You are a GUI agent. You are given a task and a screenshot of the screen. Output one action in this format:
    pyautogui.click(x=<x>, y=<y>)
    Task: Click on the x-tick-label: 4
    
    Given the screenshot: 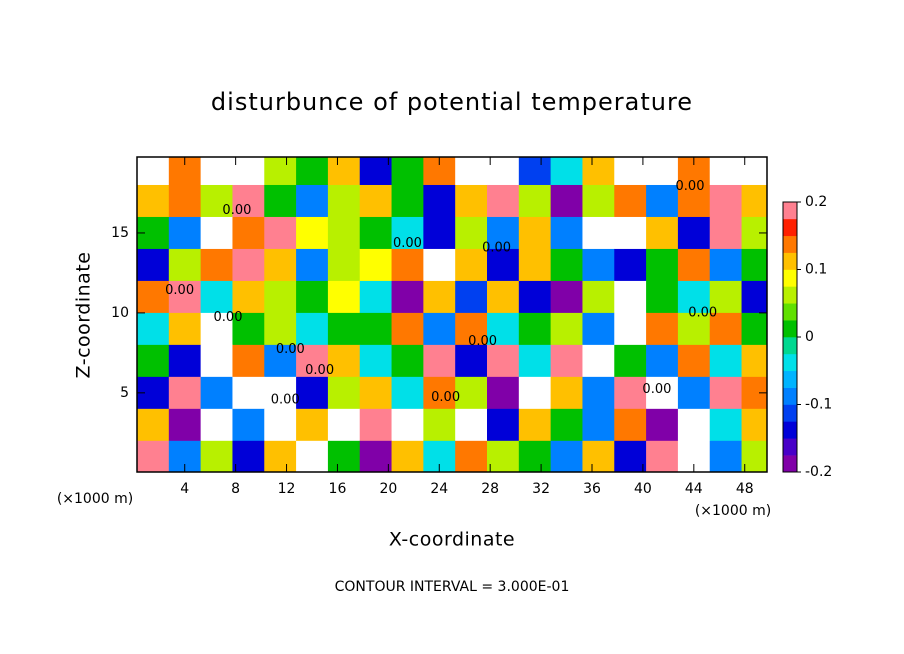 What is the action you would take?
    pyautogui.click(x=184, y=489)
    